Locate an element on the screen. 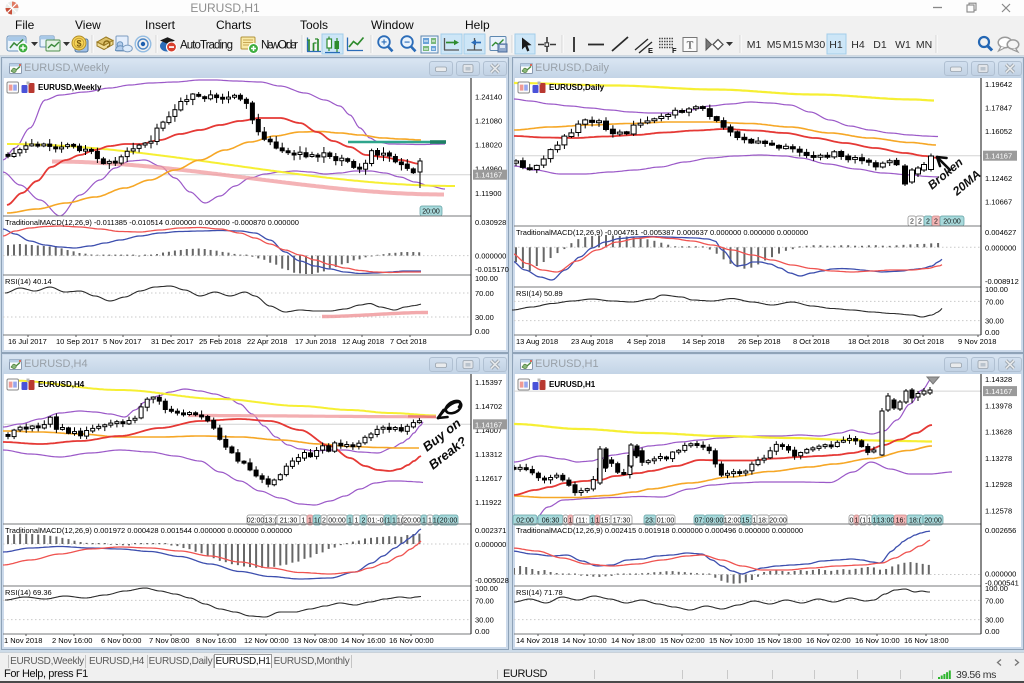 Image resolution: width=1024 pixels, height=683 pixels. svg-text: 7 Oct 2018 is located at coordinates (408, 341).